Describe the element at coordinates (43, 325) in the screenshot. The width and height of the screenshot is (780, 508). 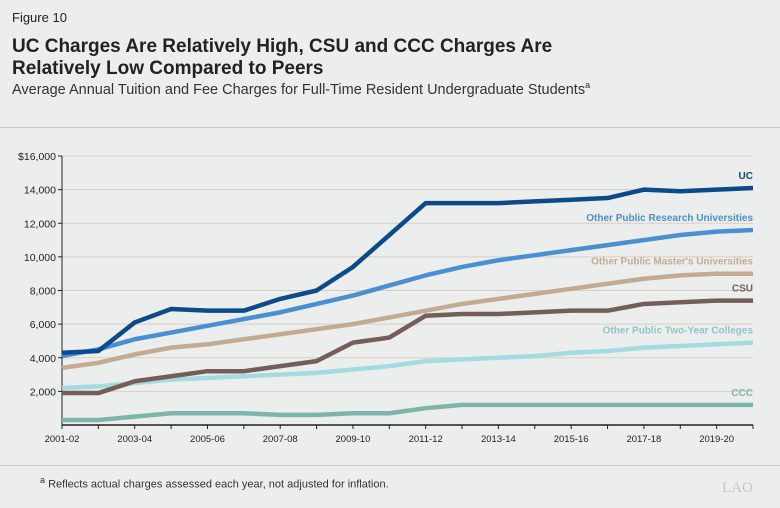
I see `y-tick-label: 6,000` at that location.